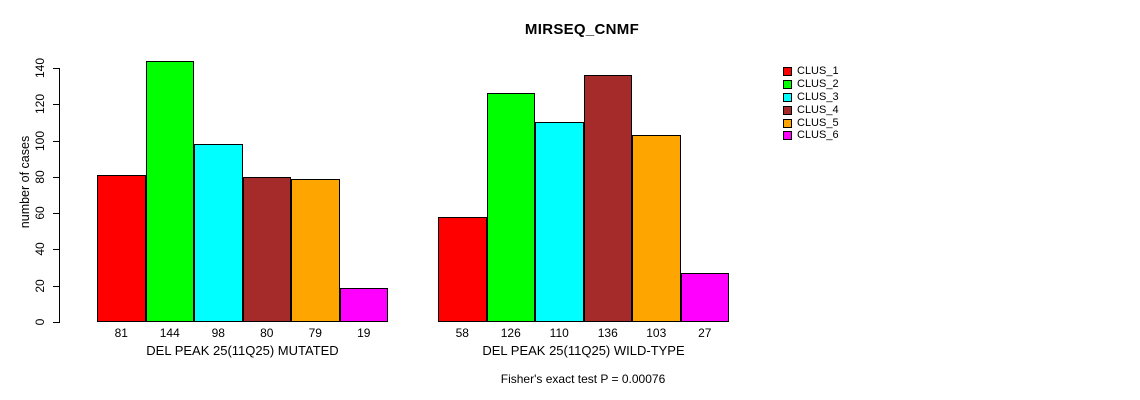 This screenshot has height=400, width=1140. Describe the element at coordinates (59, 195) in the screenshot. I see `y-axis-line` at that location.